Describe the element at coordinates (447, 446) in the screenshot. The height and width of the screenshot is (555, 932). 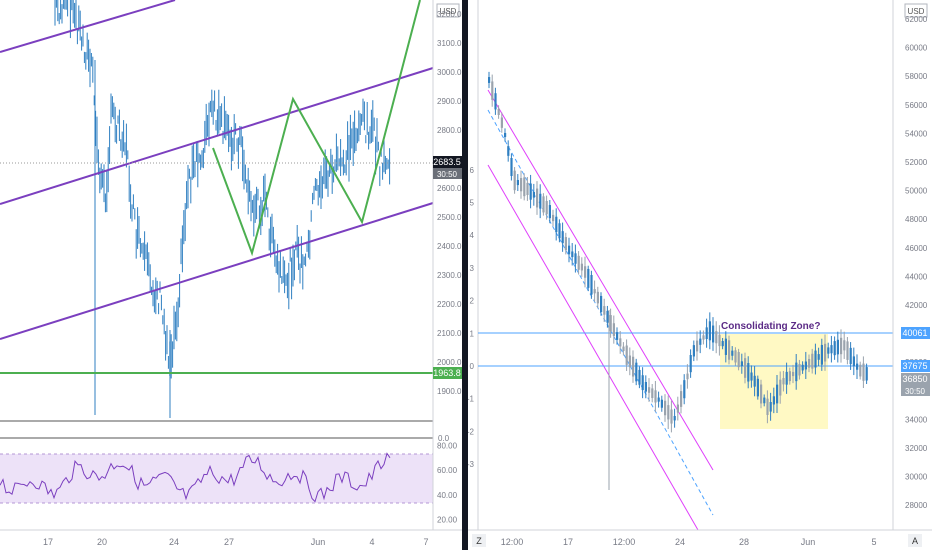
I see `rsi-tick-label: 80.00` at that location.